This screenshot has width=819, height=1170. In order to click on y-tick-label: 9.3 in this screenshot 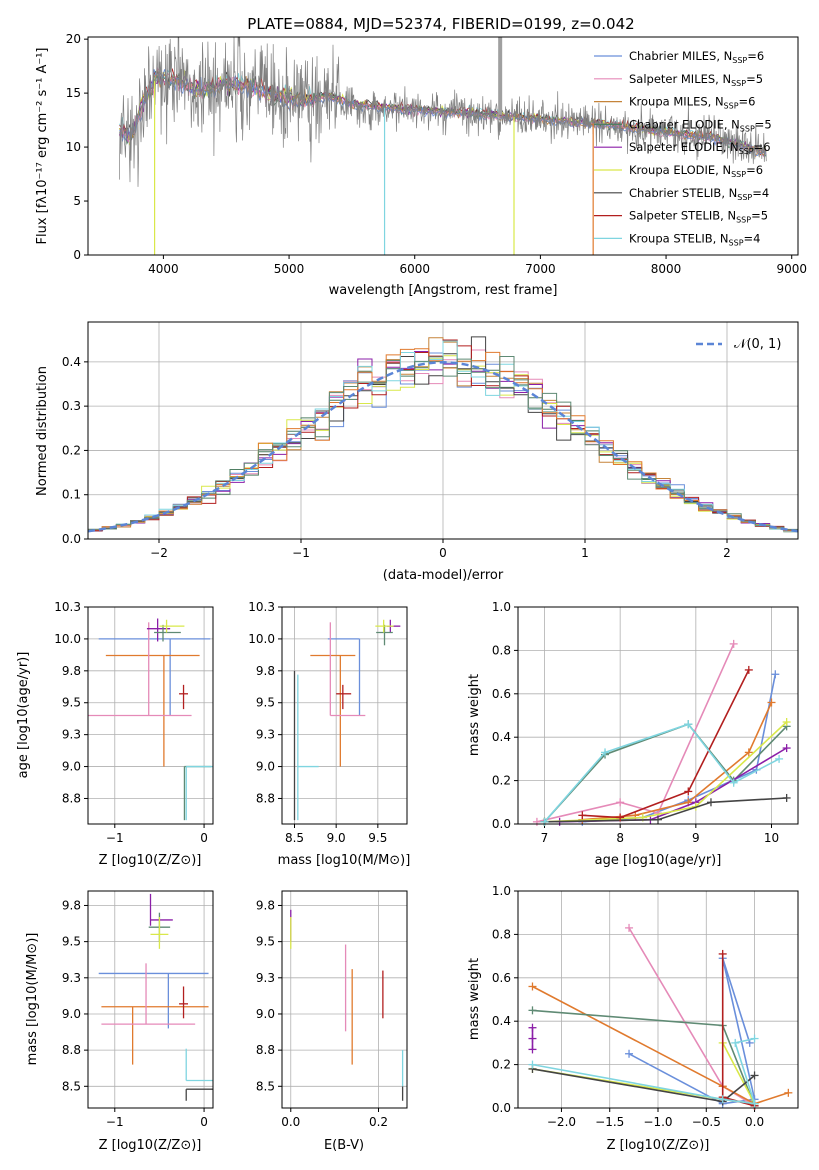, I will do `click(265, 735)`.